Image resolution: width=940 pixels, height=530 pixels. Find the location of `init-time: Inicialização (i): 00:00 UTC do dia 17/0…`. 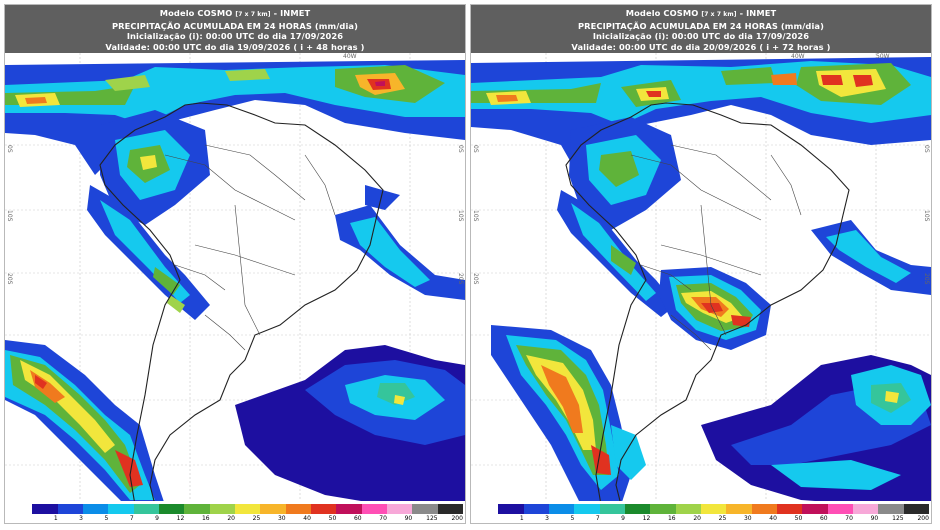

init-time: Inicialização (i): 00:00 UTC do dia 17/0… is located at coordinates (701, 36).